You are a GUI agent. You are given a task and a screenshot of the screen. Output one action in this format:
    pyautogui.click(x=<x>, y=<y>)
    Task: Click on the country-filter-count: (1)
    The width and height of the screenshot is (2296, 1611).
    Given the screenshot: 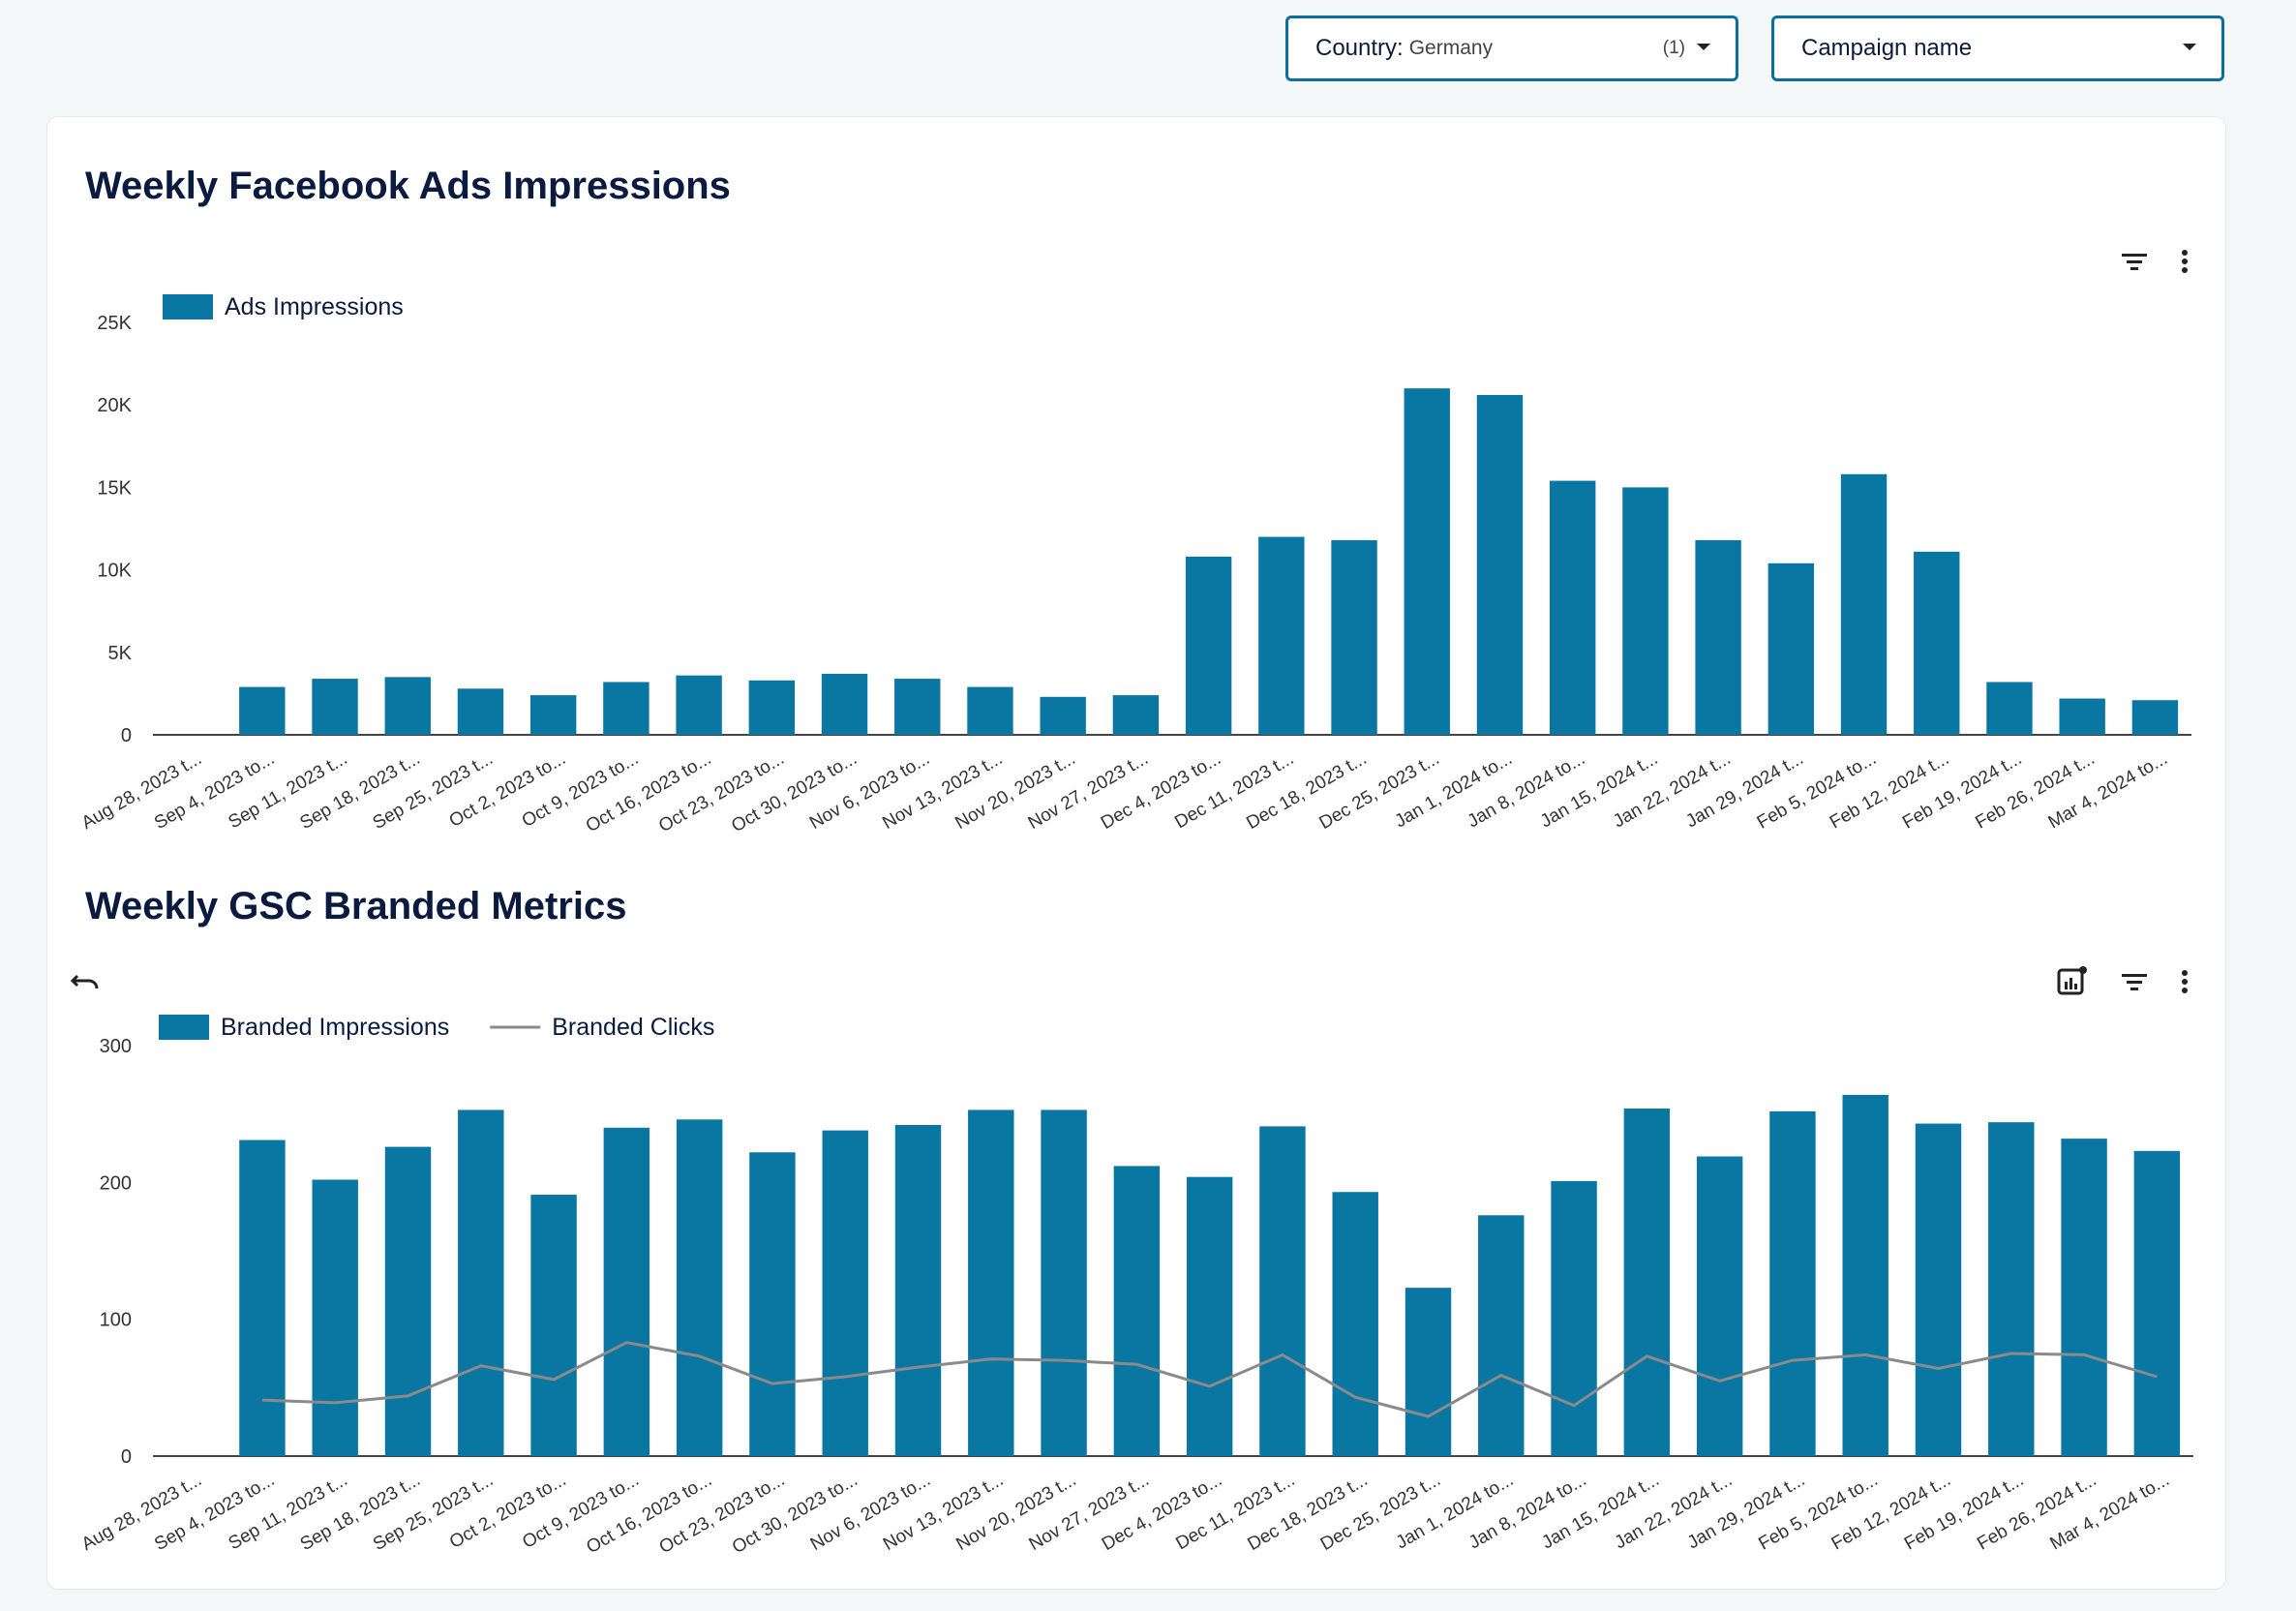 What is the action you would take?
    pyautogui.click(x=1673, y=48)
    